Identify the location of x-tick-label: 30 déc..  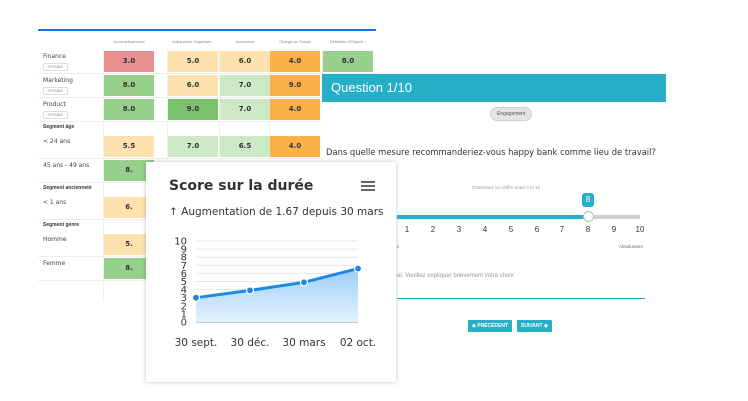
(250, 343).